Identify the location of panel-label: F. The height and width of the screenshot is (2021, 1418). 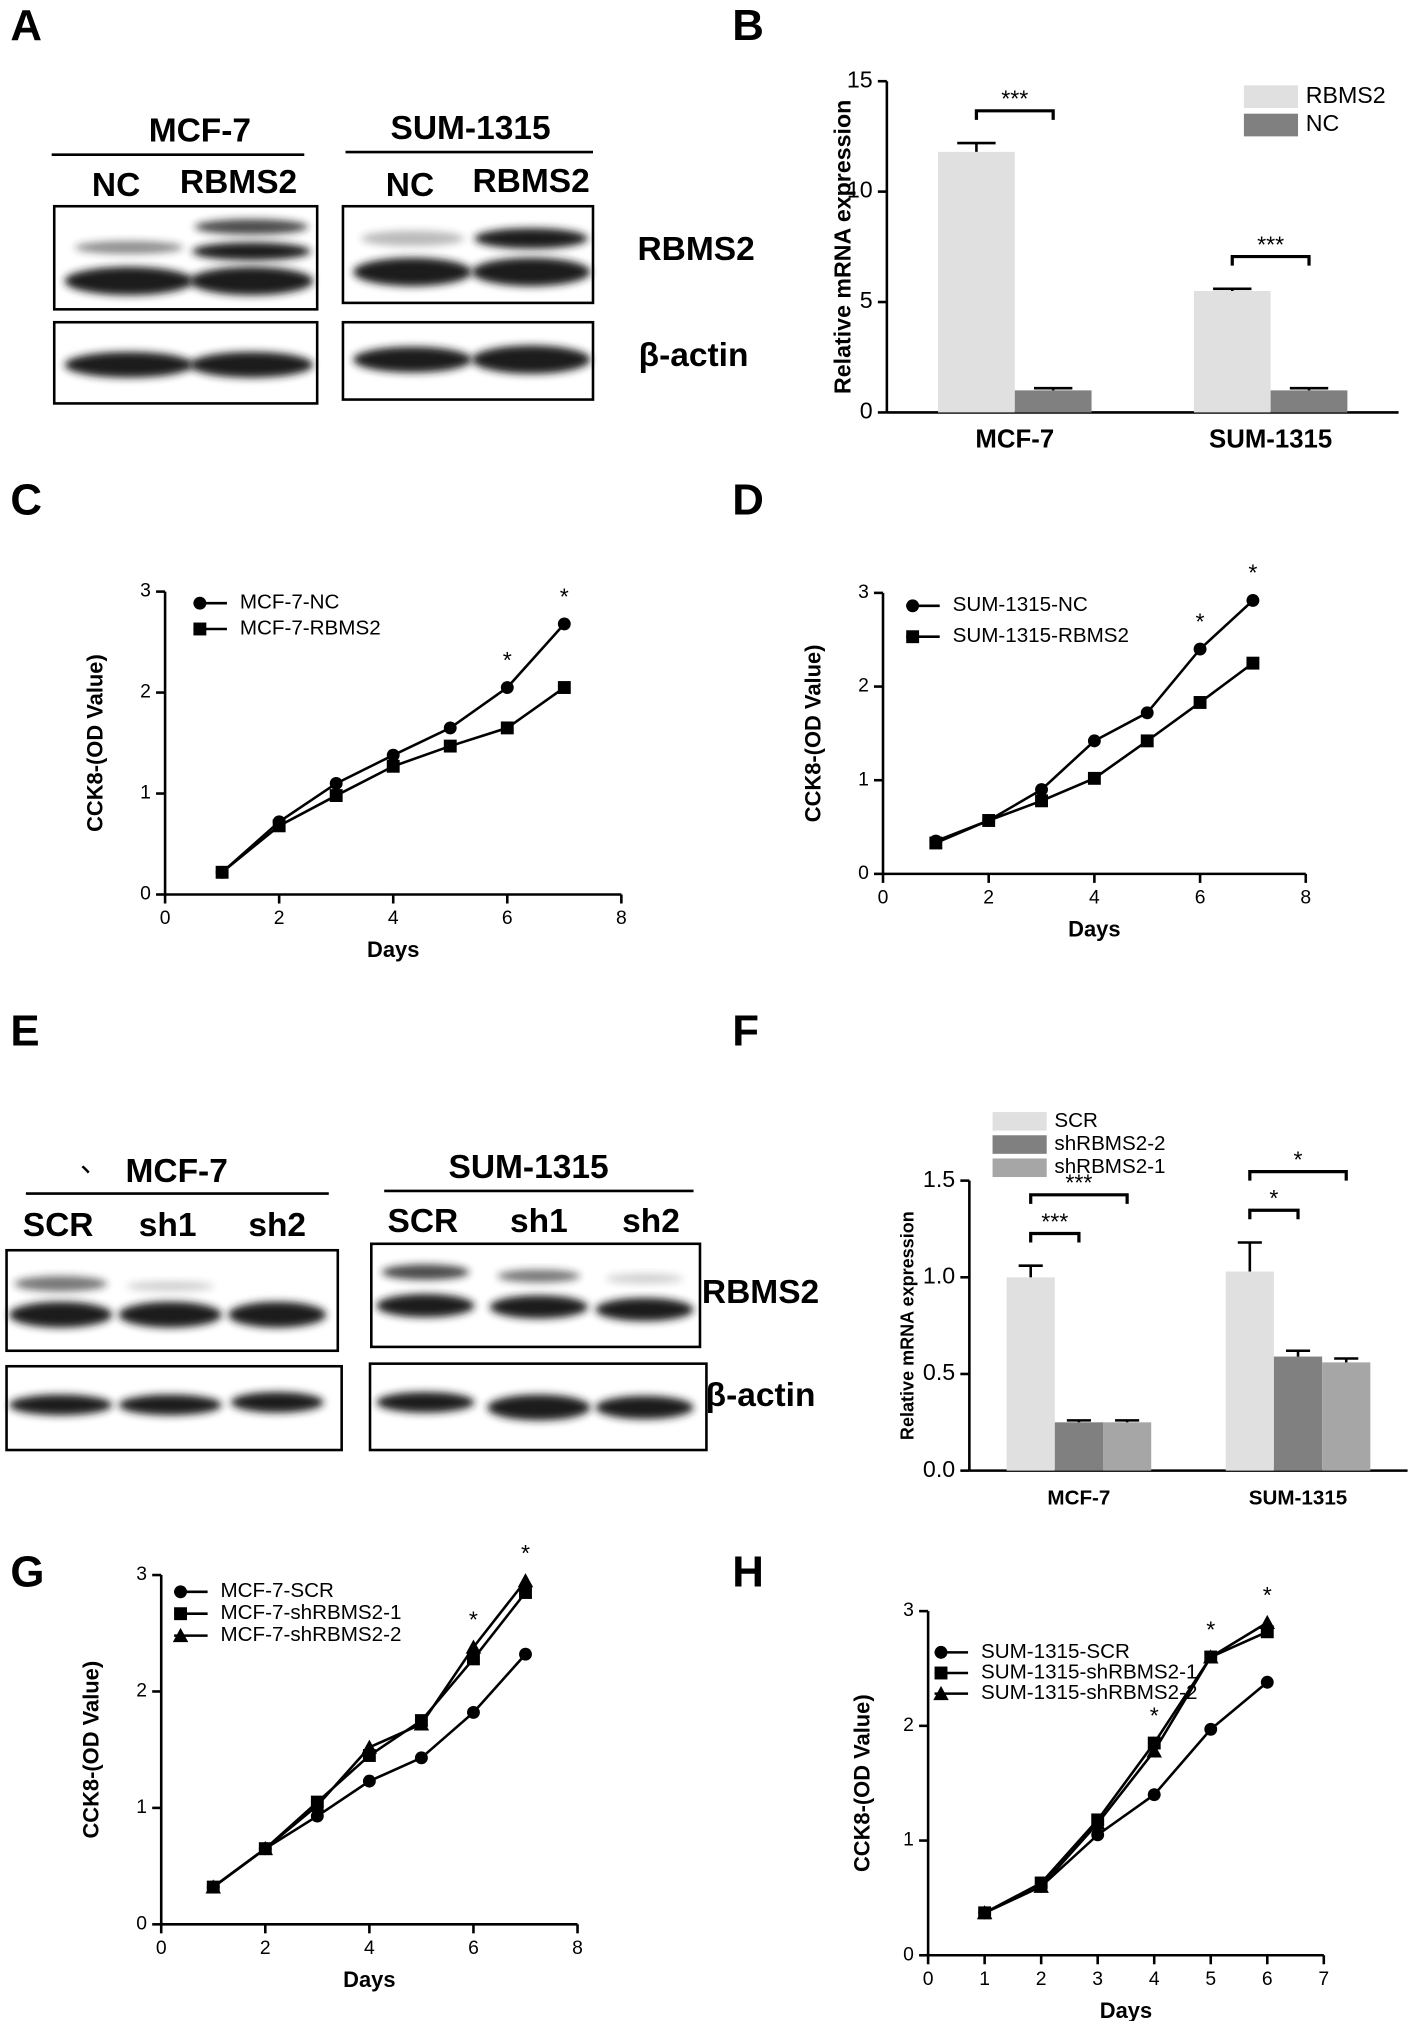
(745, 1030).